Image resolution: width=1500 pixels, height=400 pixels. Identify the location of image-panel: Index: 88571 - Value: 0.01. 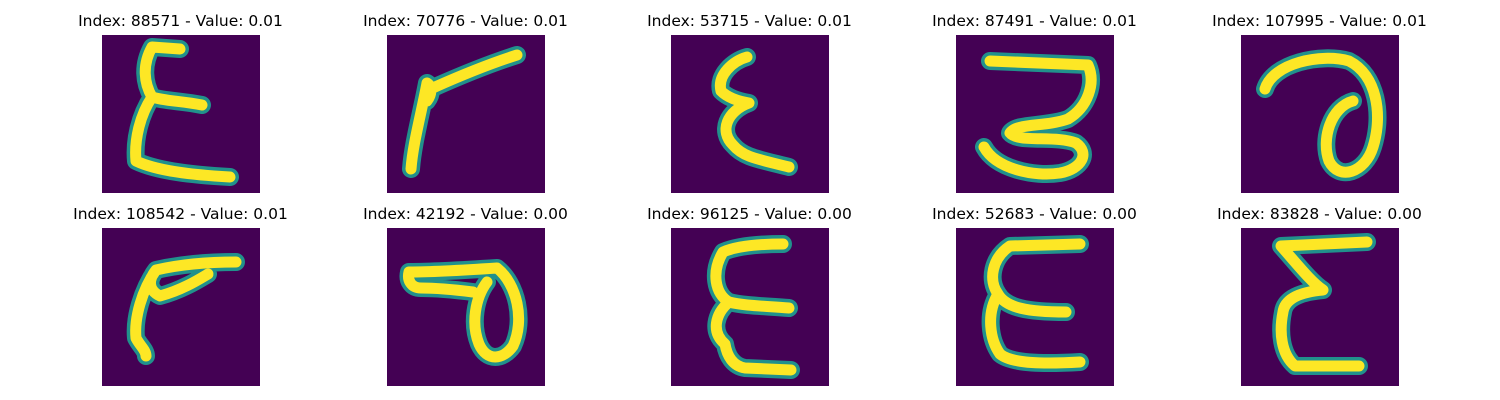
(180, 103).